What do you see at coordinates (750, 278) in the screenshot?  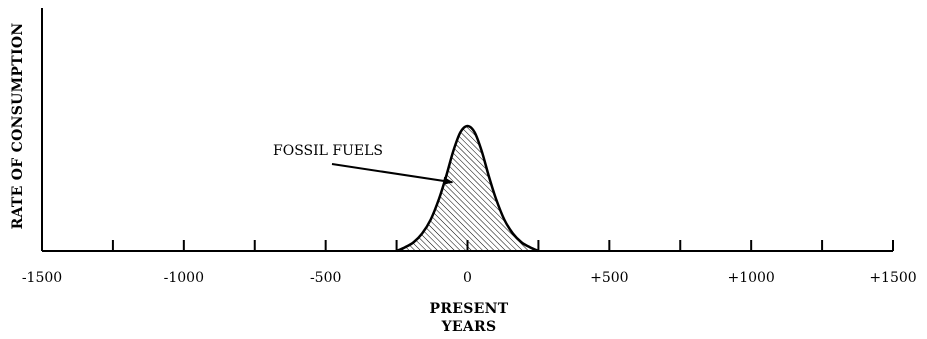 I see `x-tick-label: +1000` at bounding box center [750, 278].